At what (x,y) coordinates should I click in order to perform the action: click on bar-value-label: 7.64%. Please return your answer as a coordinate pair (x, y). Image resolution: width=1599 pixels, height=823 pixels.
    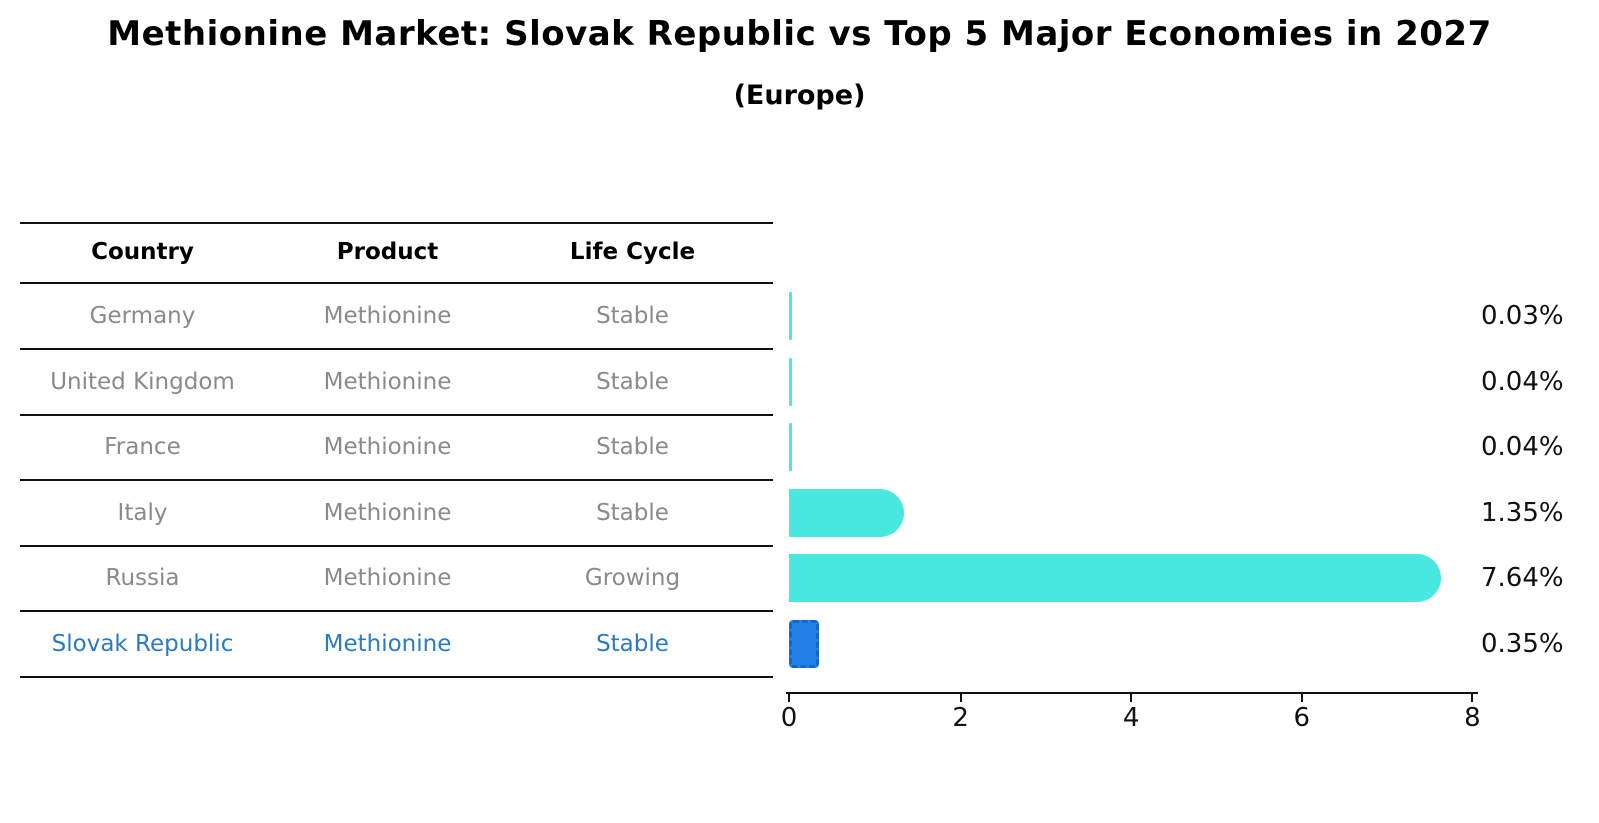
    Looking at the image, I should click on (1522, 578).